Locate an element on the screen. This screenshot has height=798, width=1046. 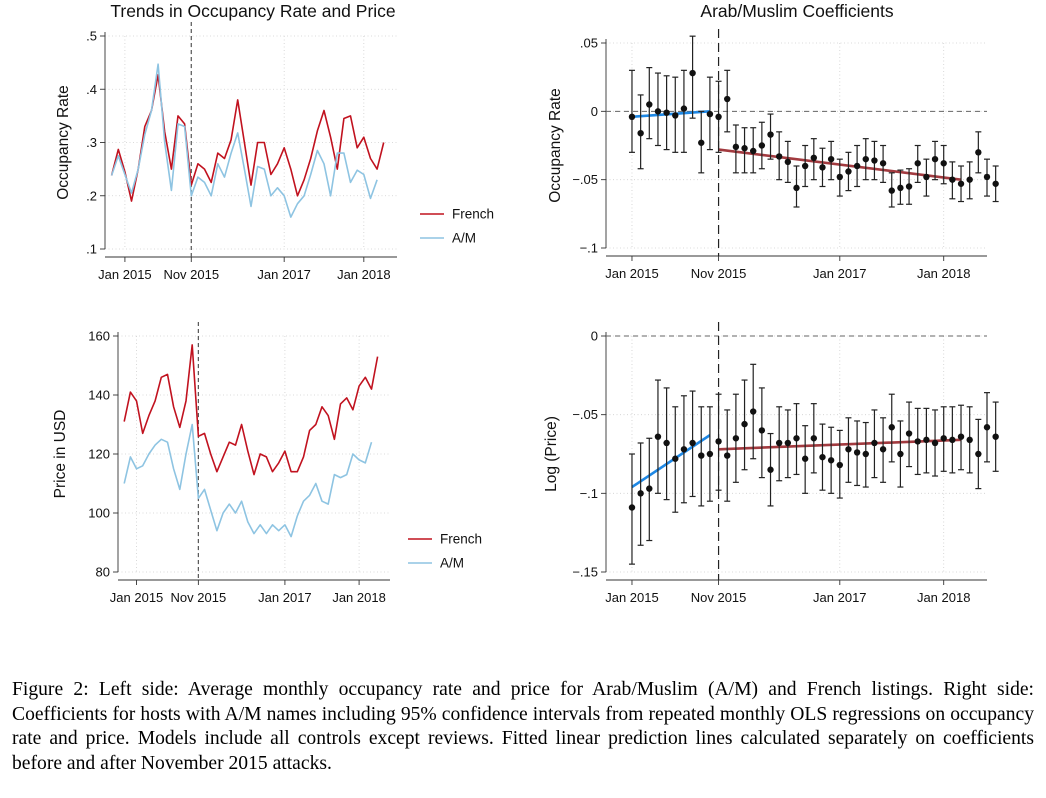
series-line-french is located at coordinates (247, 138).